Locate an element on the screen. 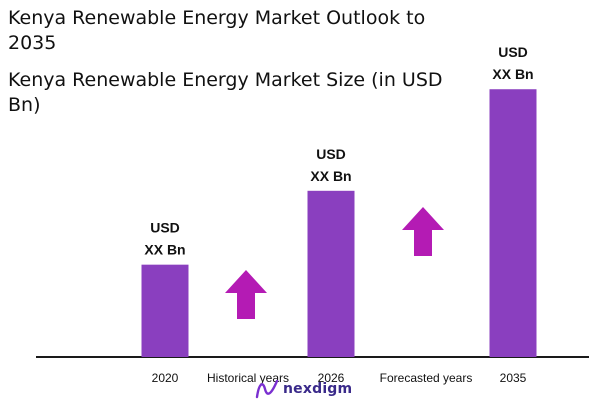 The width and height of the screenshot is (589, 412). growth-arrow-historical-icon is located at coordinates (246, 294).